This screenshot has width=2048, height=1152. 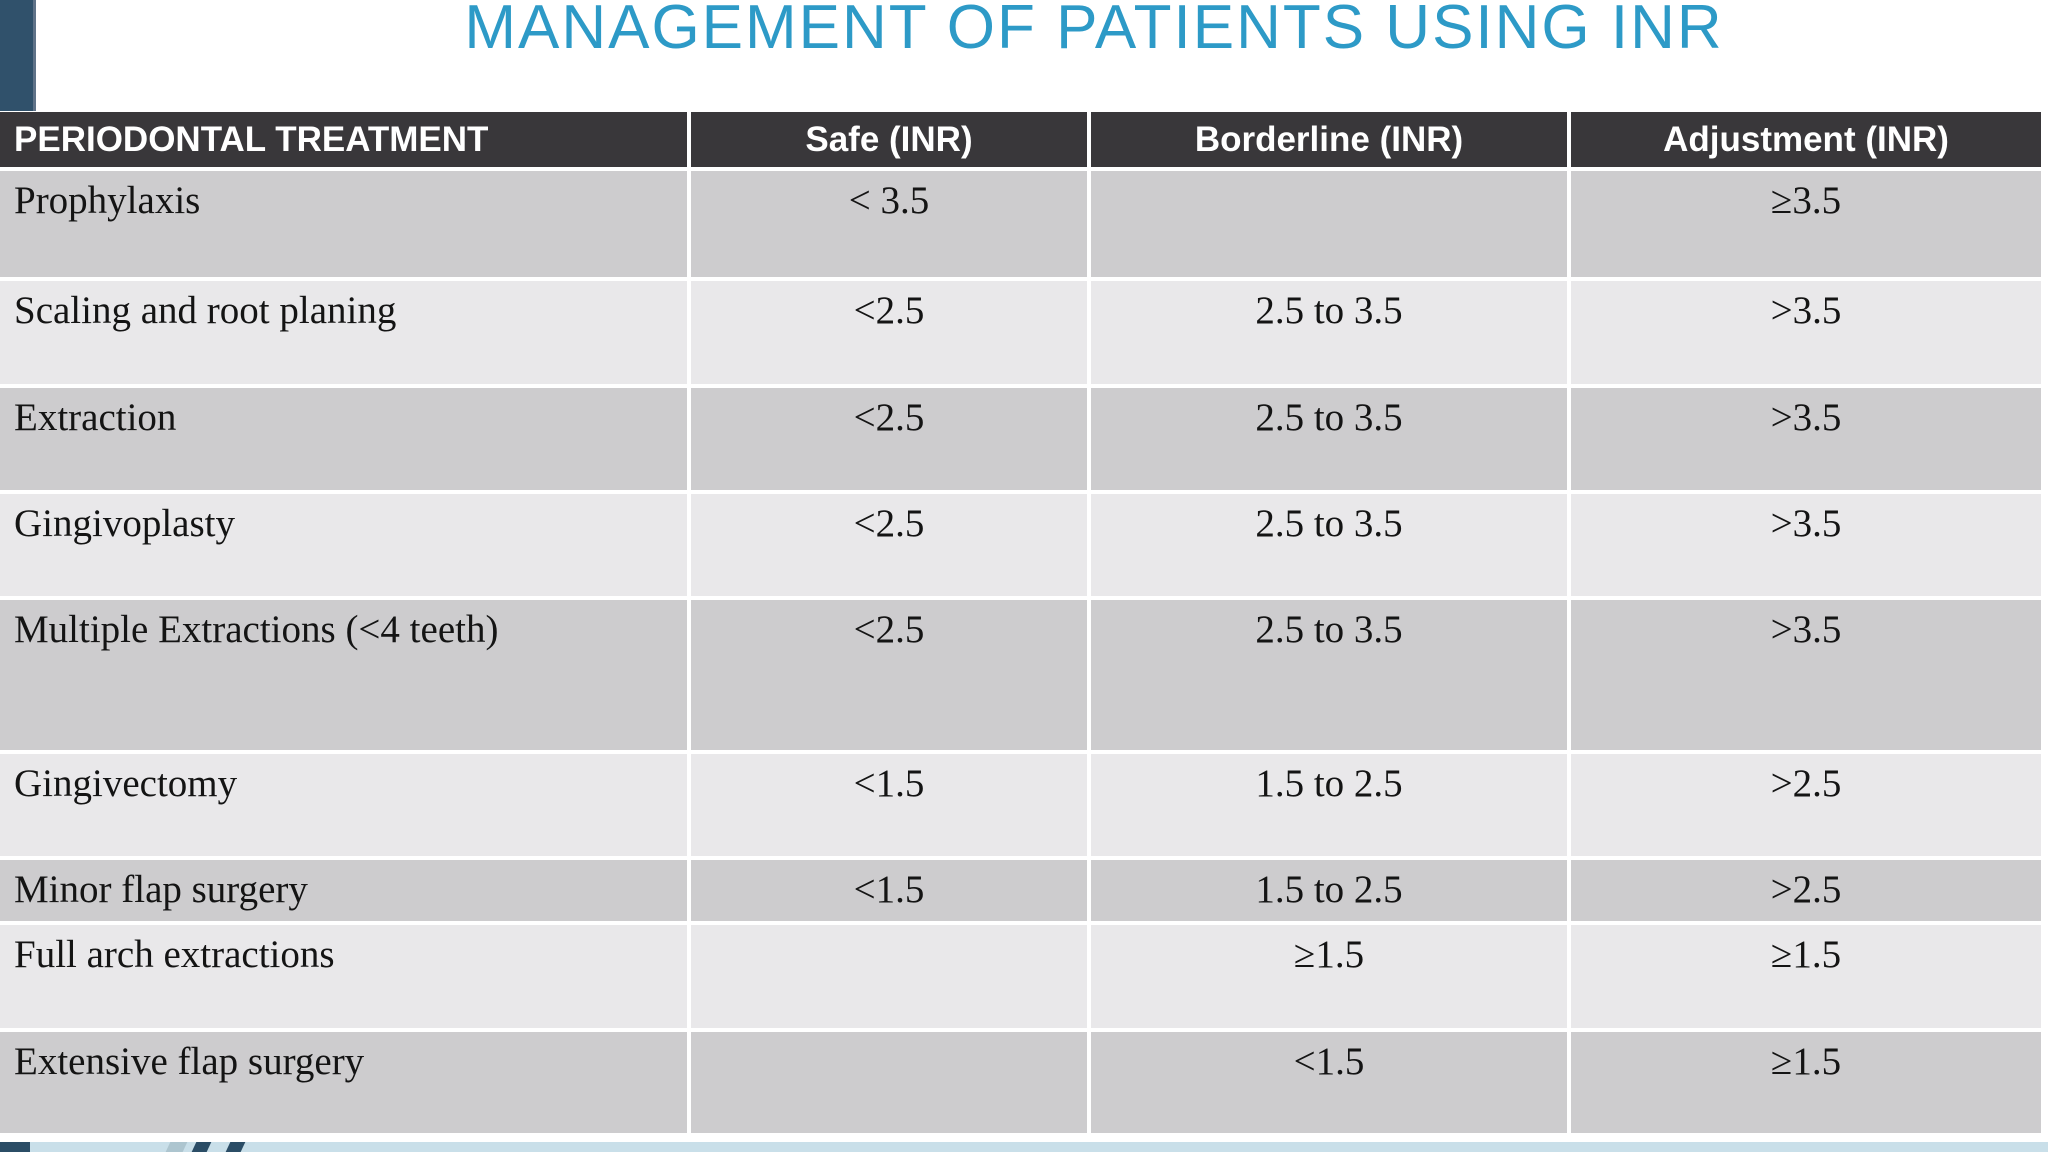 I want to click on treatment-cell: Gingivoplasty, so click(x=345, y=545).